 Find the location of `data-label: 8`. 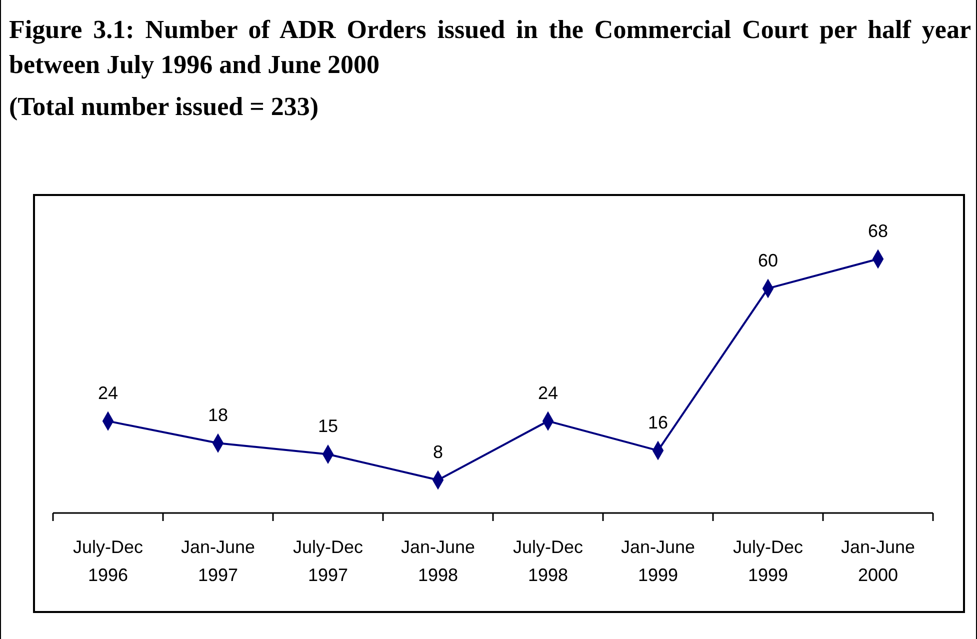

data-label: 8 is located at coordinates (438, 452).